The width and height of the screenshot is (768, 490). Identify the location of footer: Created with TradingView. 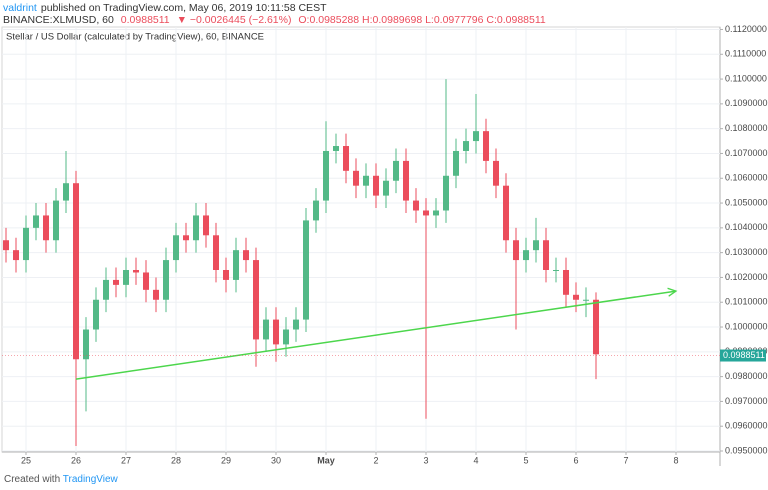
(61, 479).